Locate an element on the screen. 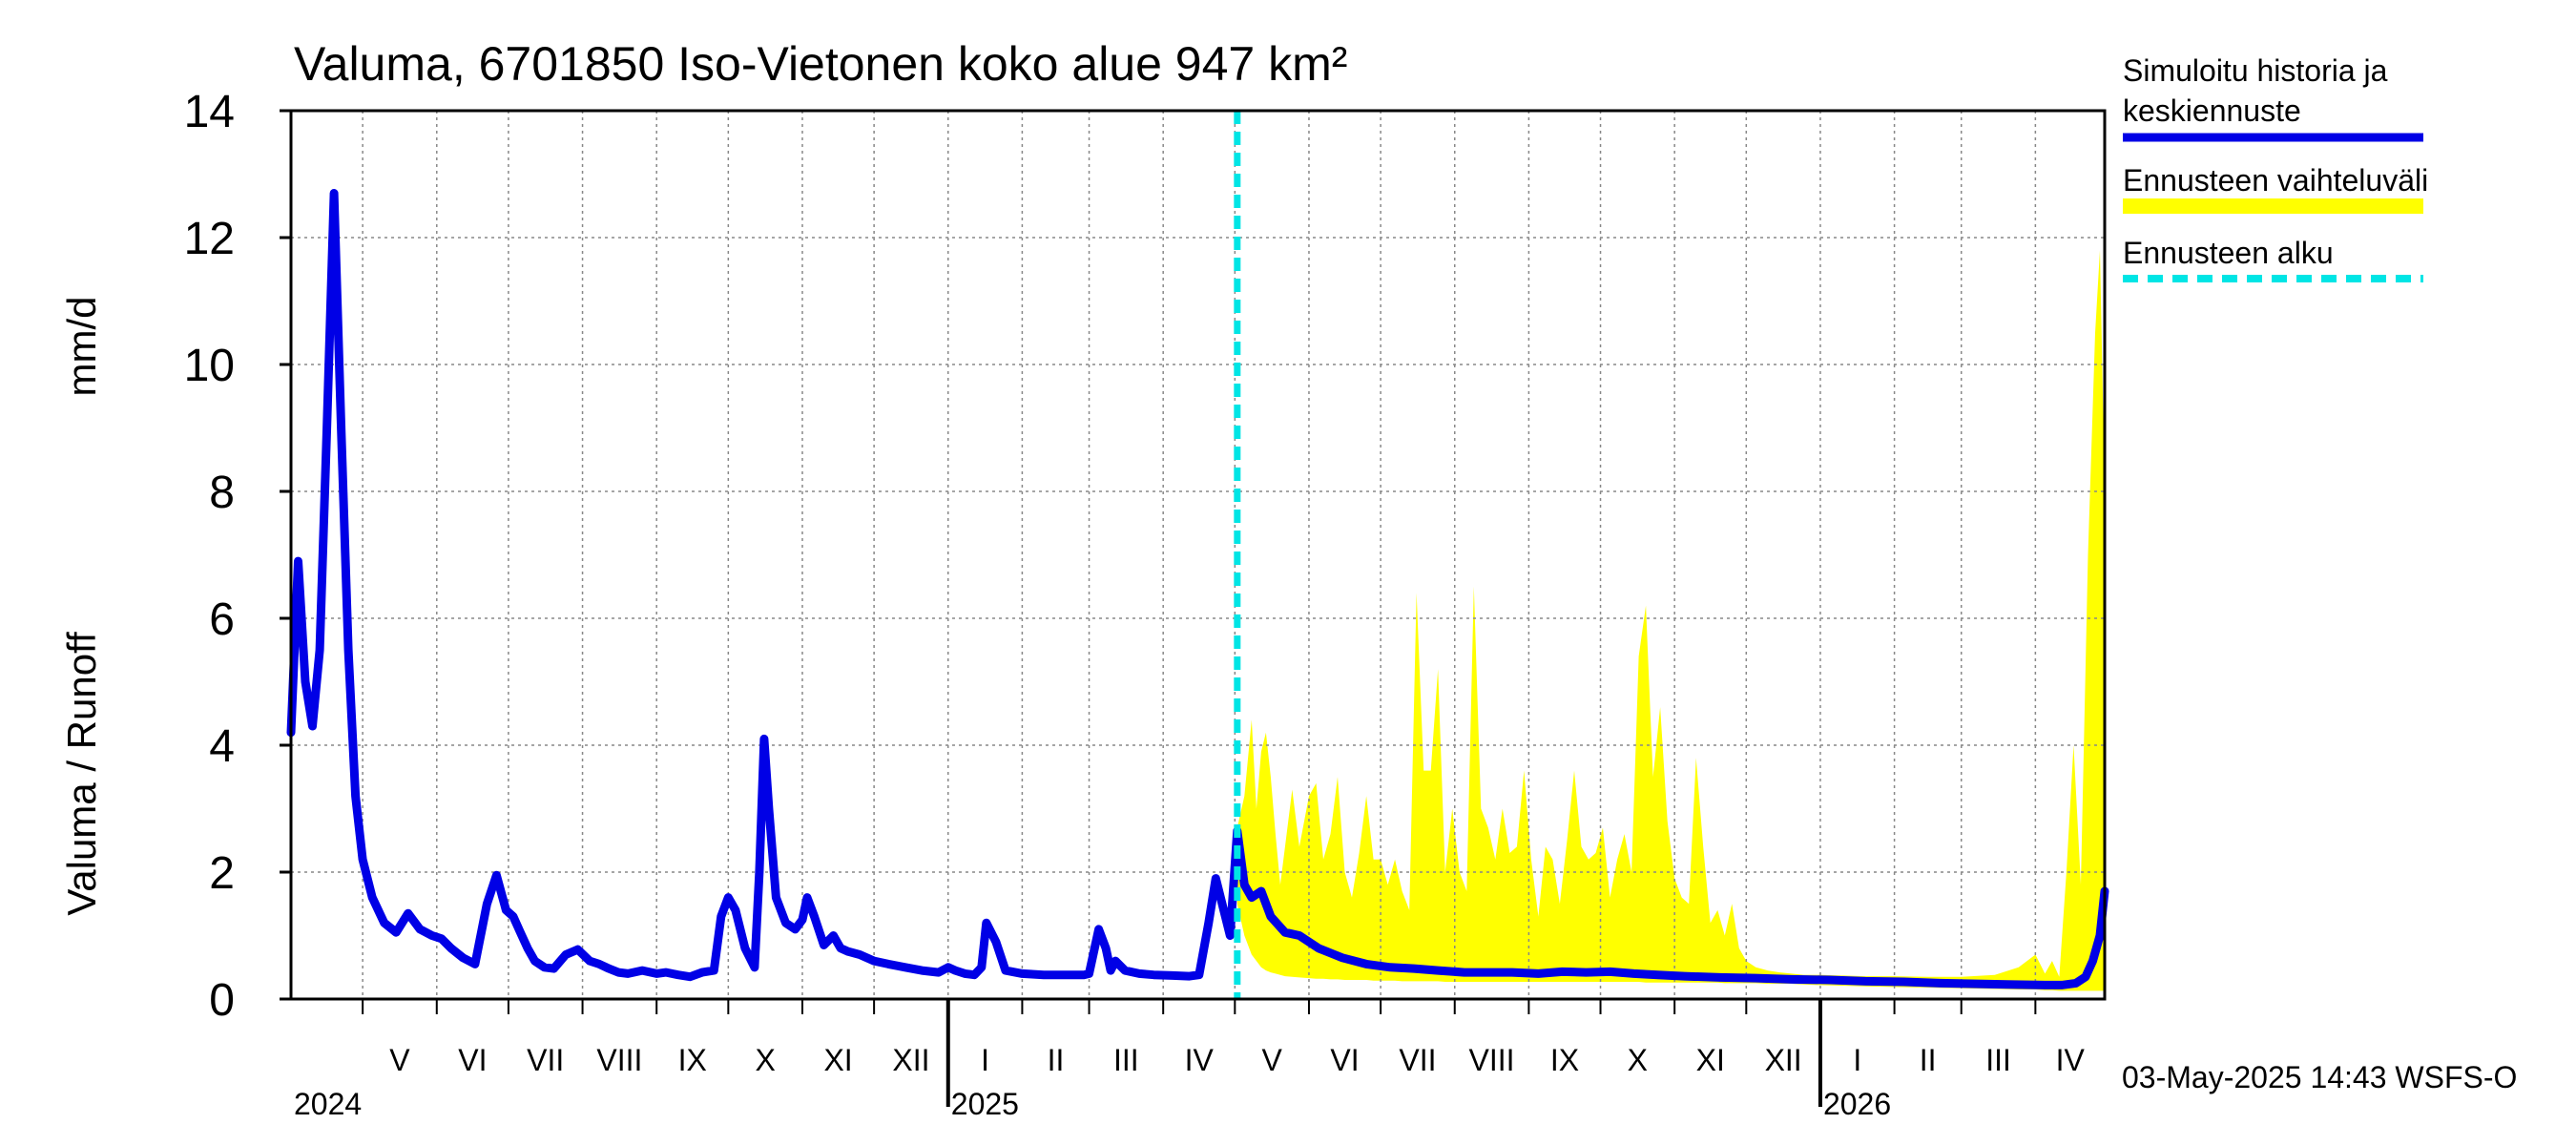 The height and width of the screenshot is (1145, 2576). legend-history-label-2: keskiennuste is located at coordinates (2212, 111).